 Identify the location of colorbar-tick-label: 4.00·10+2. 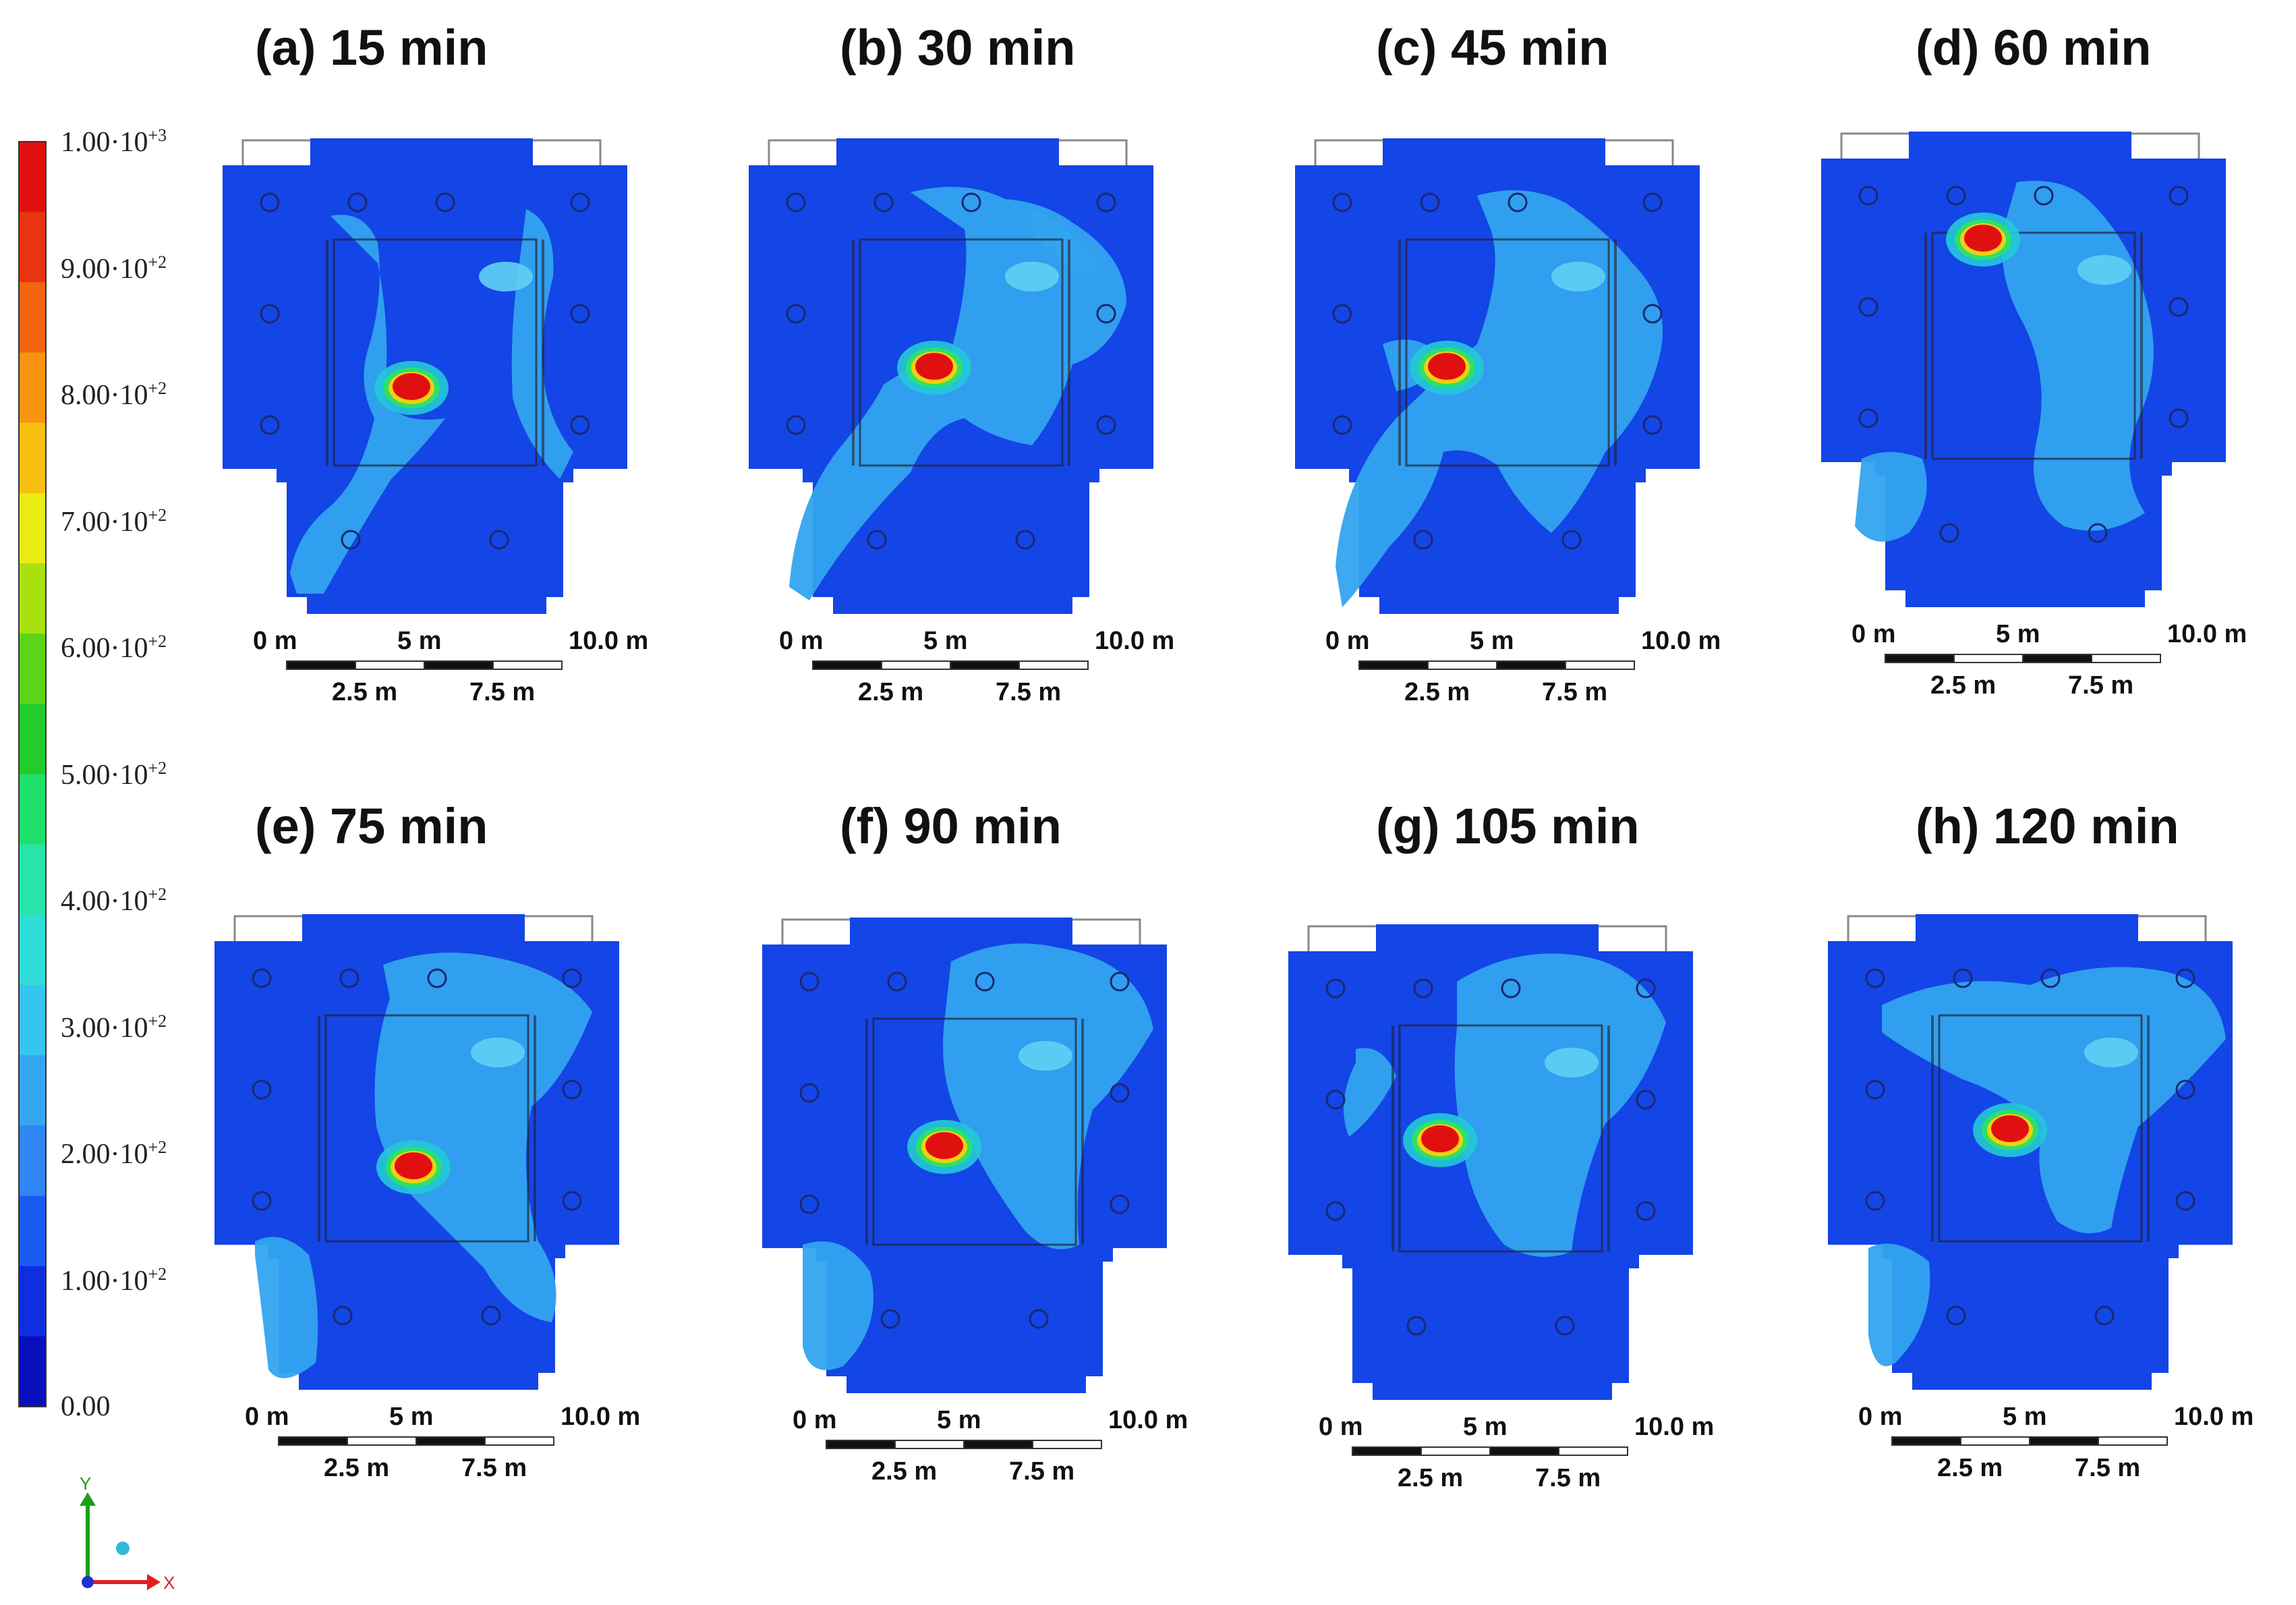
(114, 901).